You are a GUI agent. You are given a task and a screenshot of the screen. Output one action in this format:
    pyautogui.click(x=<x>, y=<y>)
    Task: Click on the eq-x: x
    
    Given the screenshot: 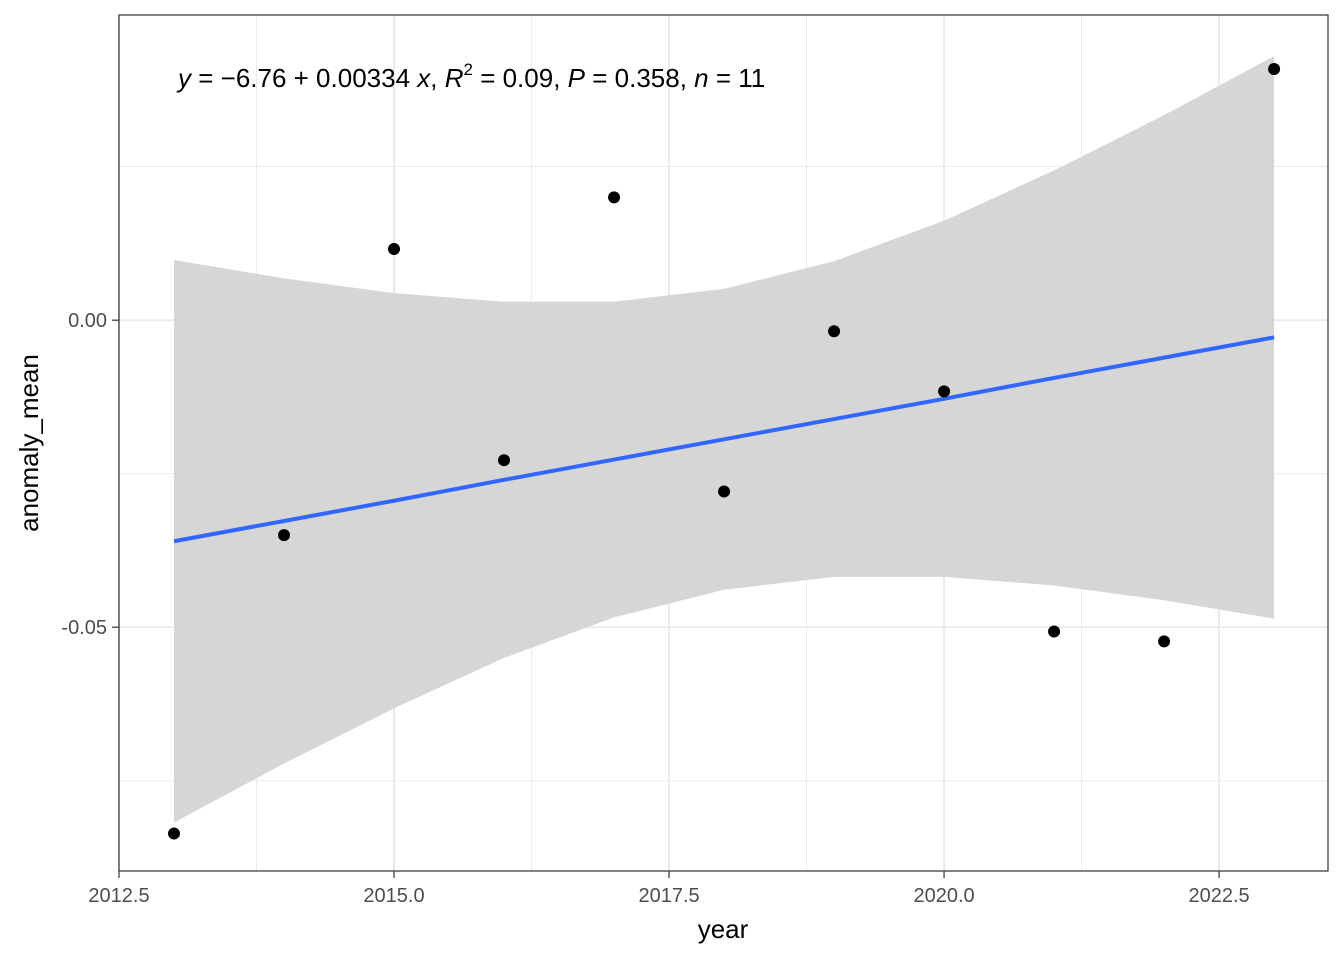 What is the action you would take?
    pyautogui.click(x=423, y=78)
    